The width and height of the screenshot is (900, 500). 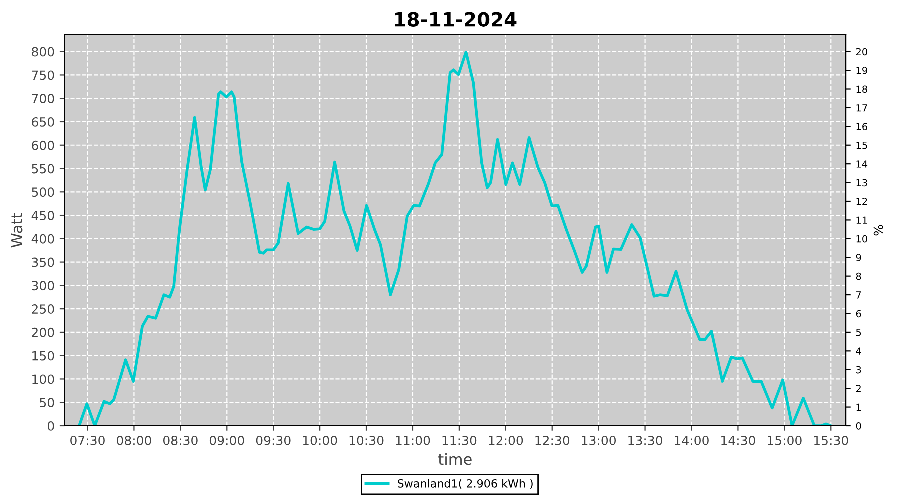 I want to click on y-tick-label: 100, so click(x=43, y=379).